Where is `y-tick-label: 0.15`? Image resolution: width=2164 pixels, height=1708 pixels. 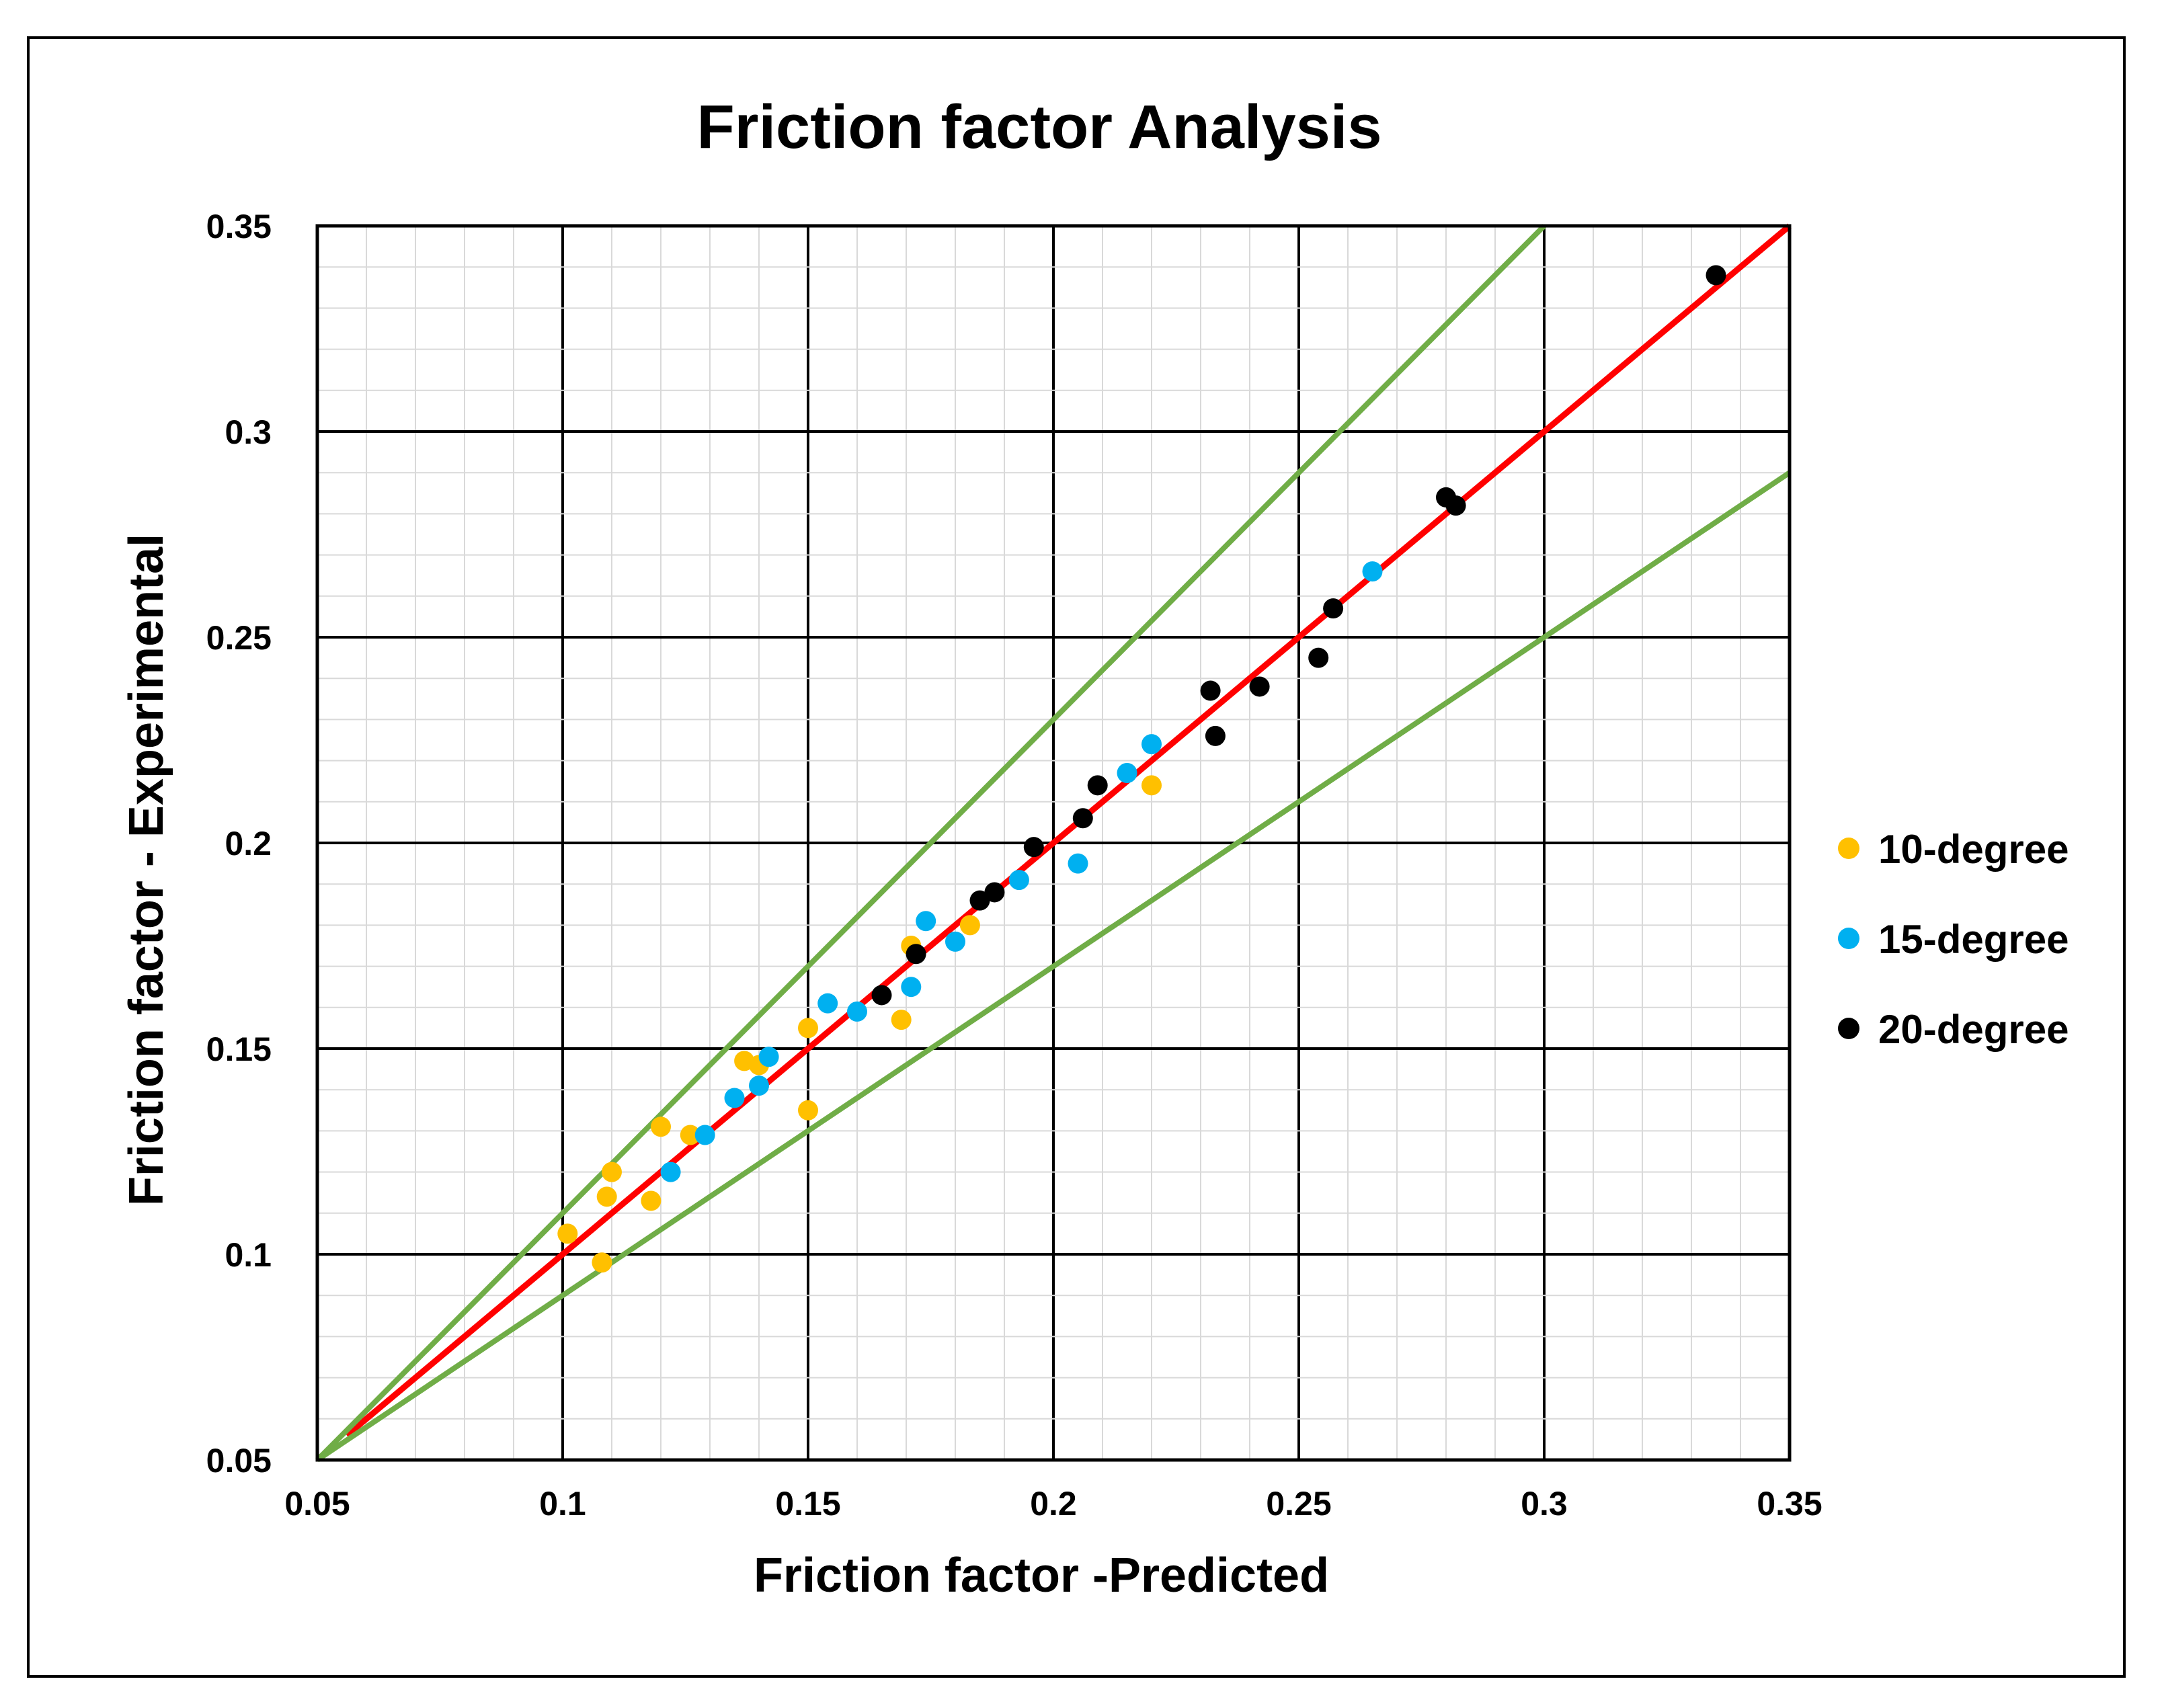
y-tick-label: 0.15 is located at coordinates (239, 1049).